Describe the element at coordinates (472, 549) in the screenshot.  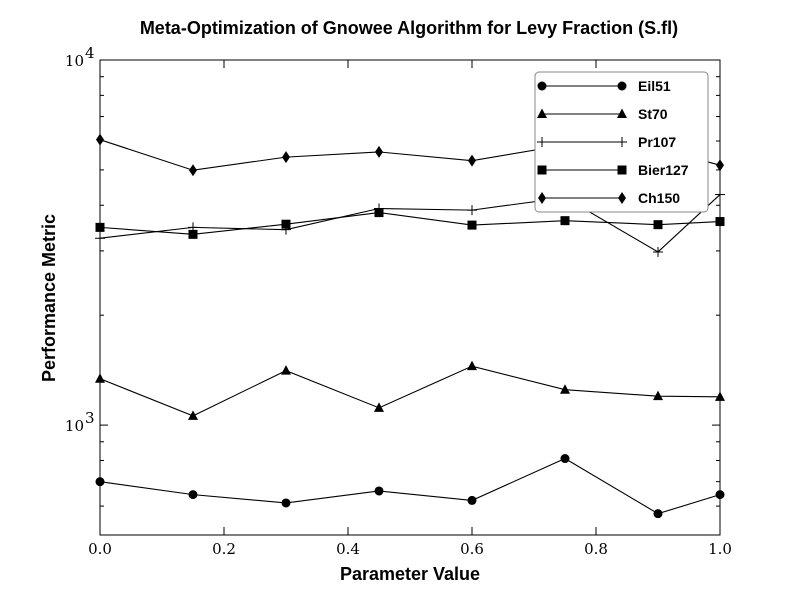
I see `x-tick-label: 0.6` at that location.